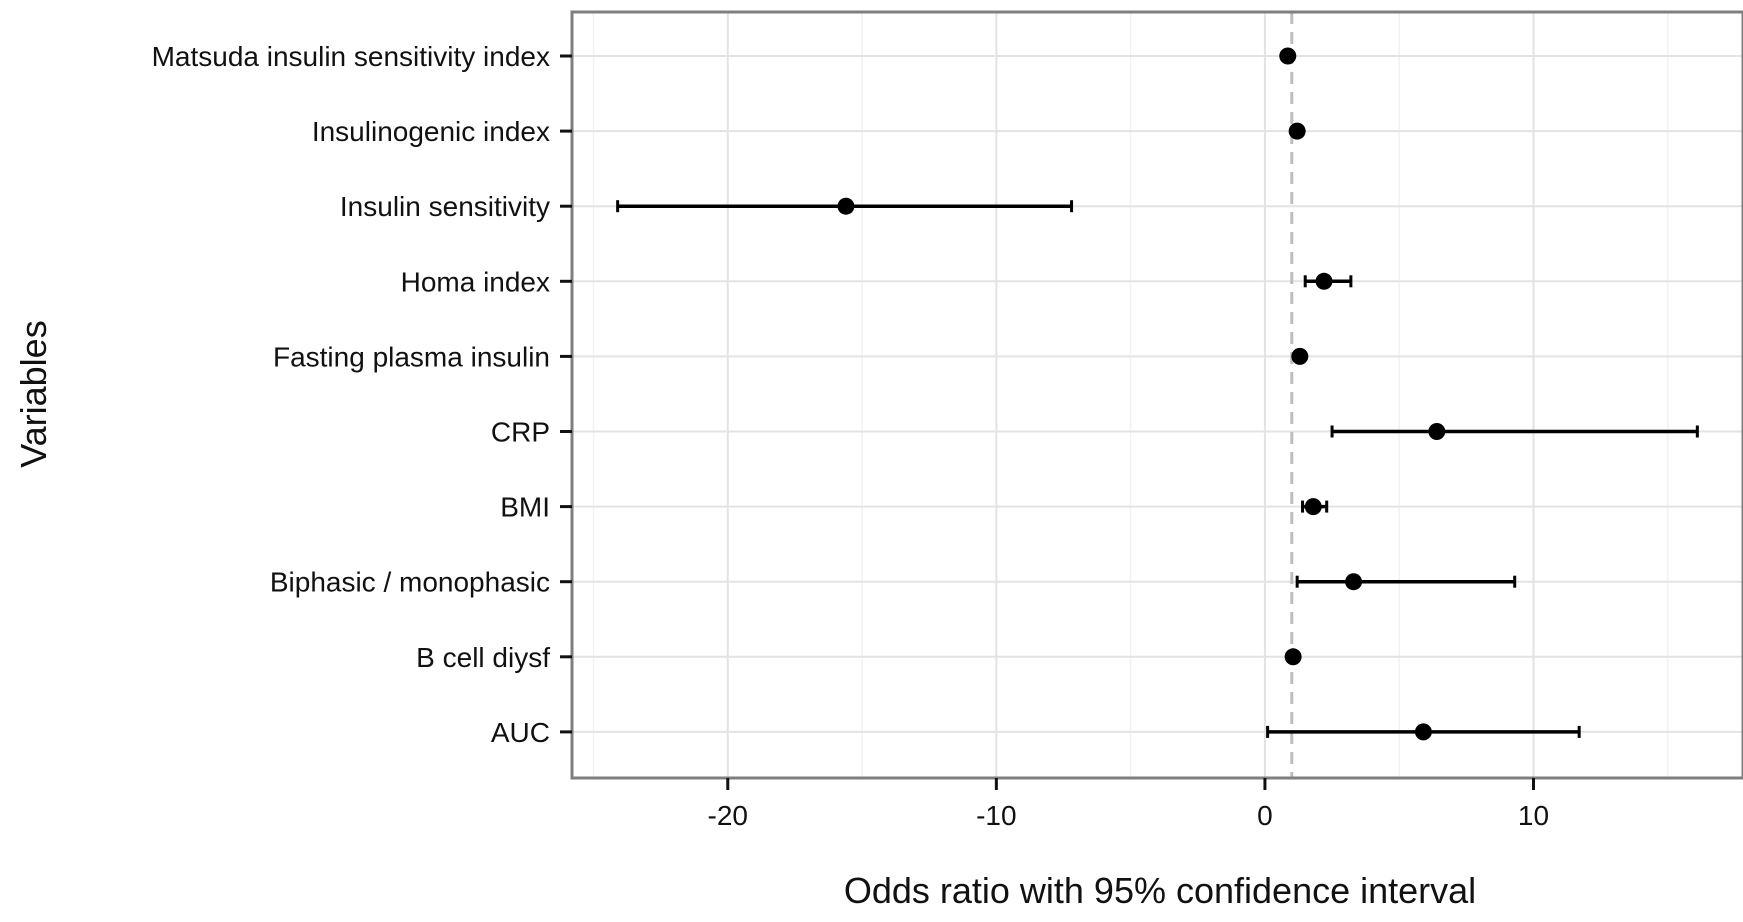 The width and height of the screenshot is (1743, 922). Describe the element at coordinates (1533, 815) in the screenshot. I see `x-tick-label: 10` at that location.